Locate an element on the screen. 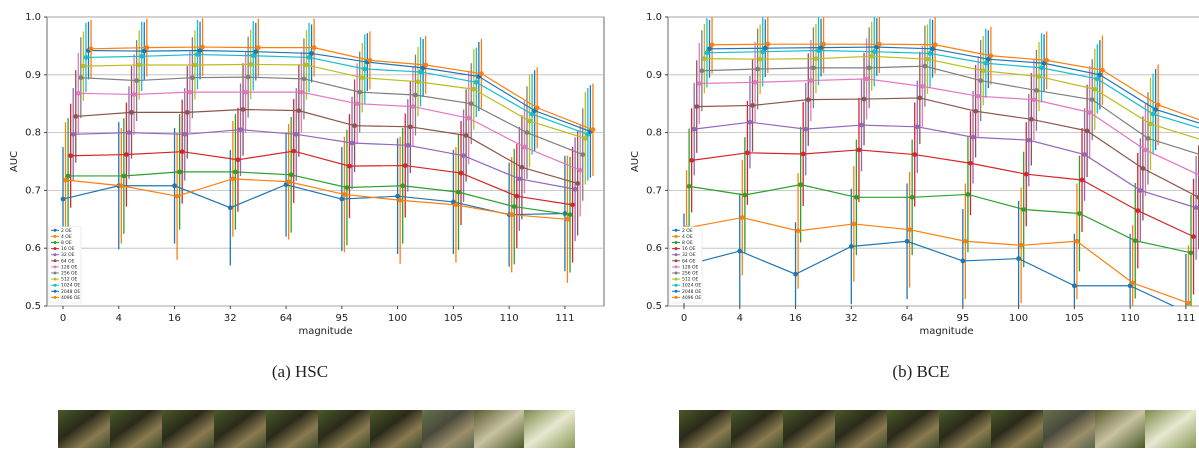 The width and height of the screenshot is (1199, 461). x-tick-label: 4 is located at coordinates (119, 318).